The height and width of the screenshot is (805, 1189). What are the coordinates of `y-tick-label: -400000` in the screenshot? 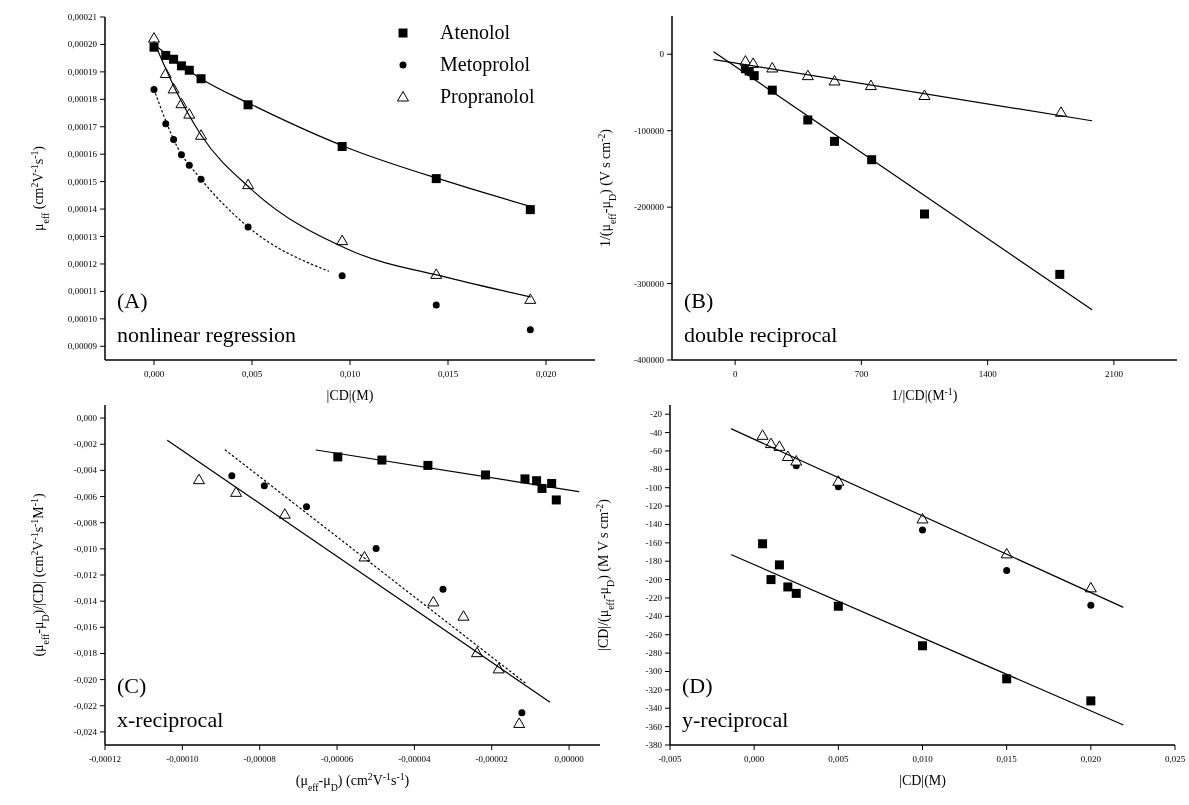 It's located at (649, 360).